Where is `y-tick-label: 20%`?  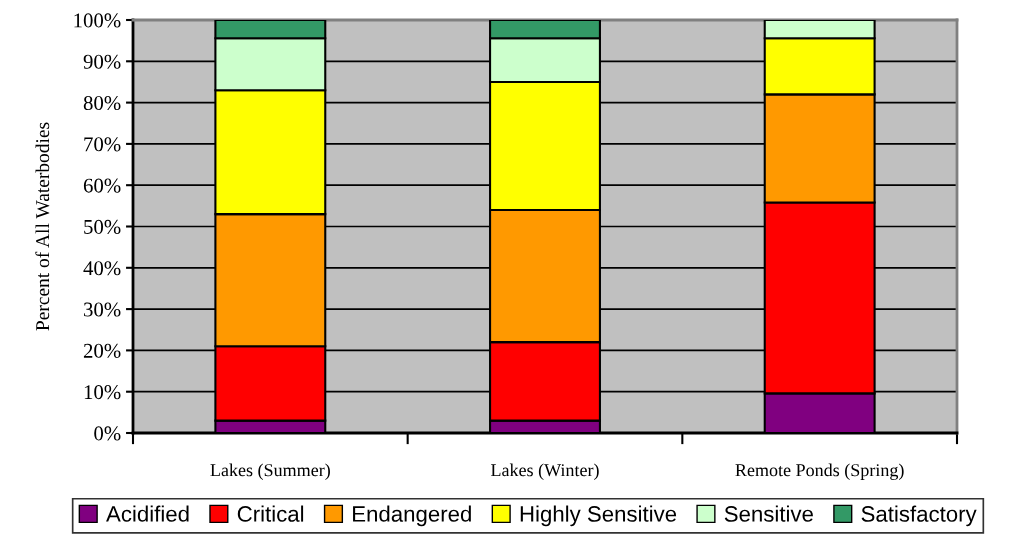 y-tick-label: 20% is located at coordinates (102, 350).